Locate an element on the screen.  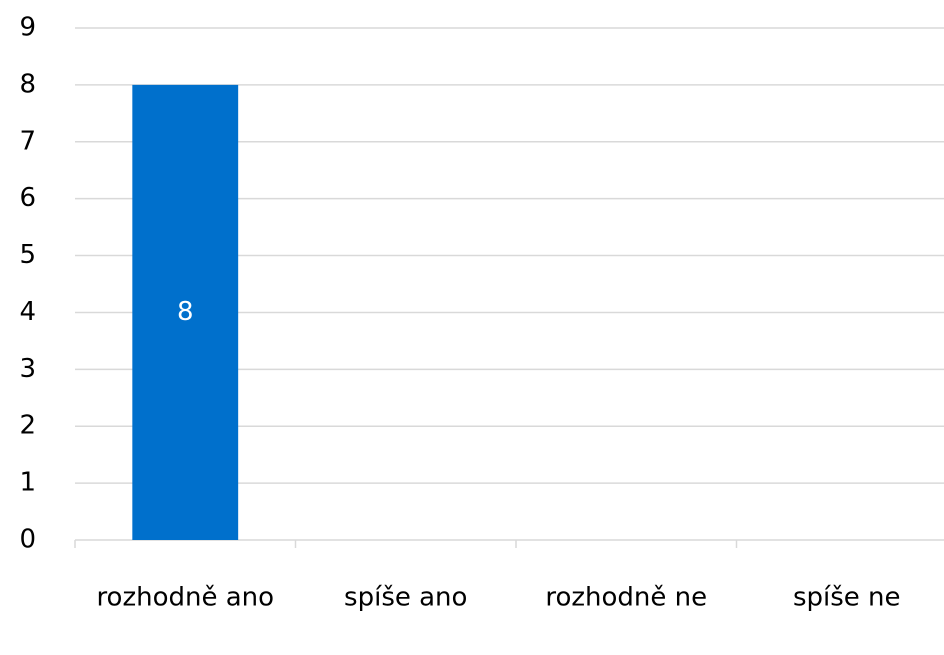
x-tick-label: spíše ano is located at coordinates (405, 598).